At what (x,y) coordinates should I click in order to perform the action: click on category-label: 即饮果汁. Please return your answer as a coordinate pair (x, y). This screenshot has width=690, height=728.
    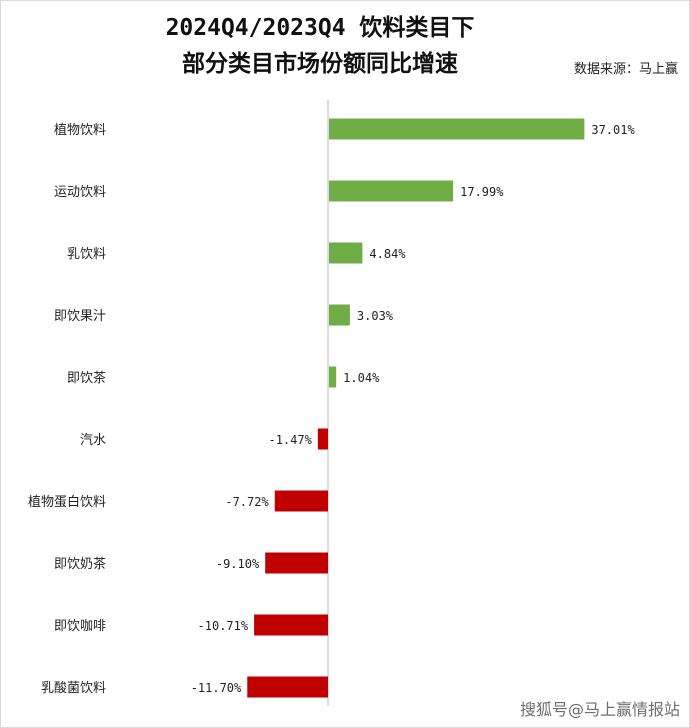
    Looking at the image, I should click on (80, 316).